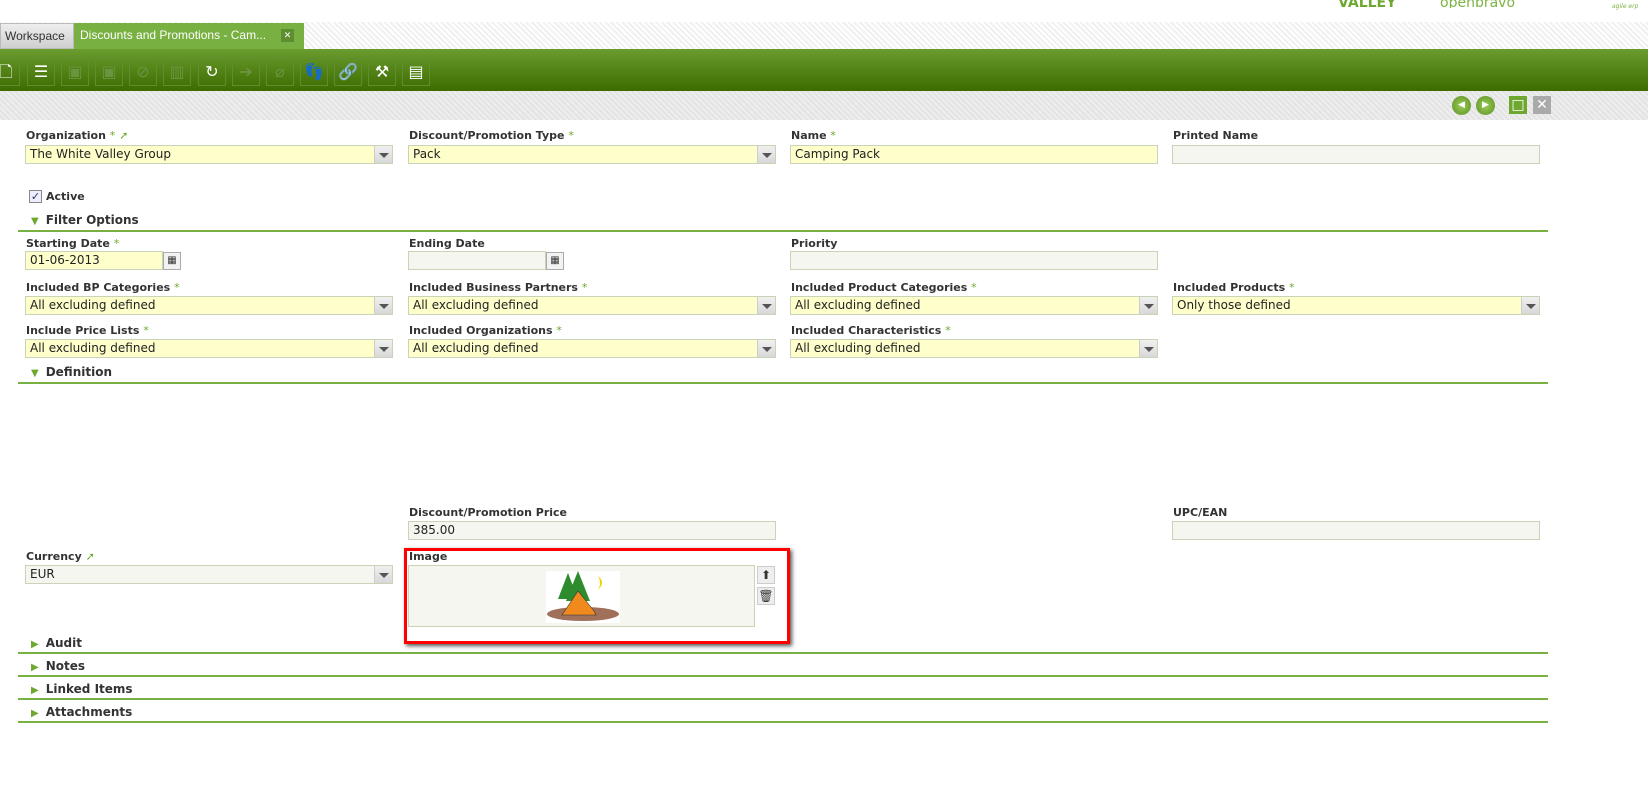 This screenshot has width=1648, height=806. Describe the element at coordinates (382, 72) in the screenshot. I see `customize-icon: ⚒` at that location.